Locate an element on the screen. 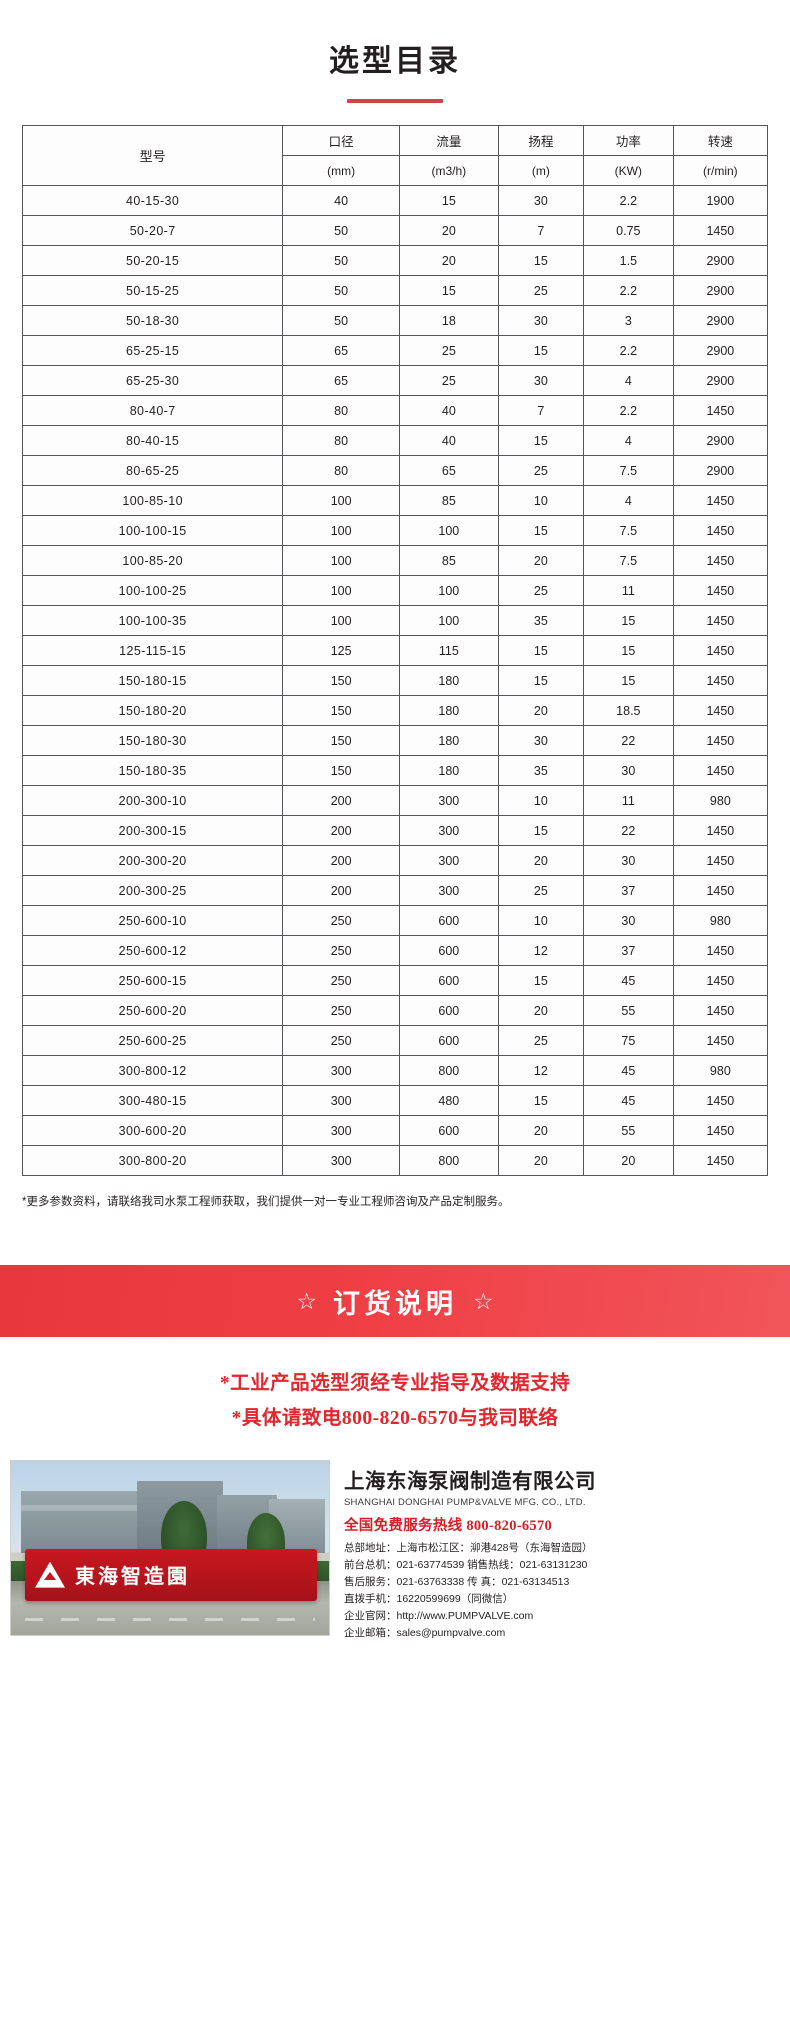 The width and height of the screenshot is (790, 2025). cell-model: 250-600-20 is located at coordinates (152, 1010).